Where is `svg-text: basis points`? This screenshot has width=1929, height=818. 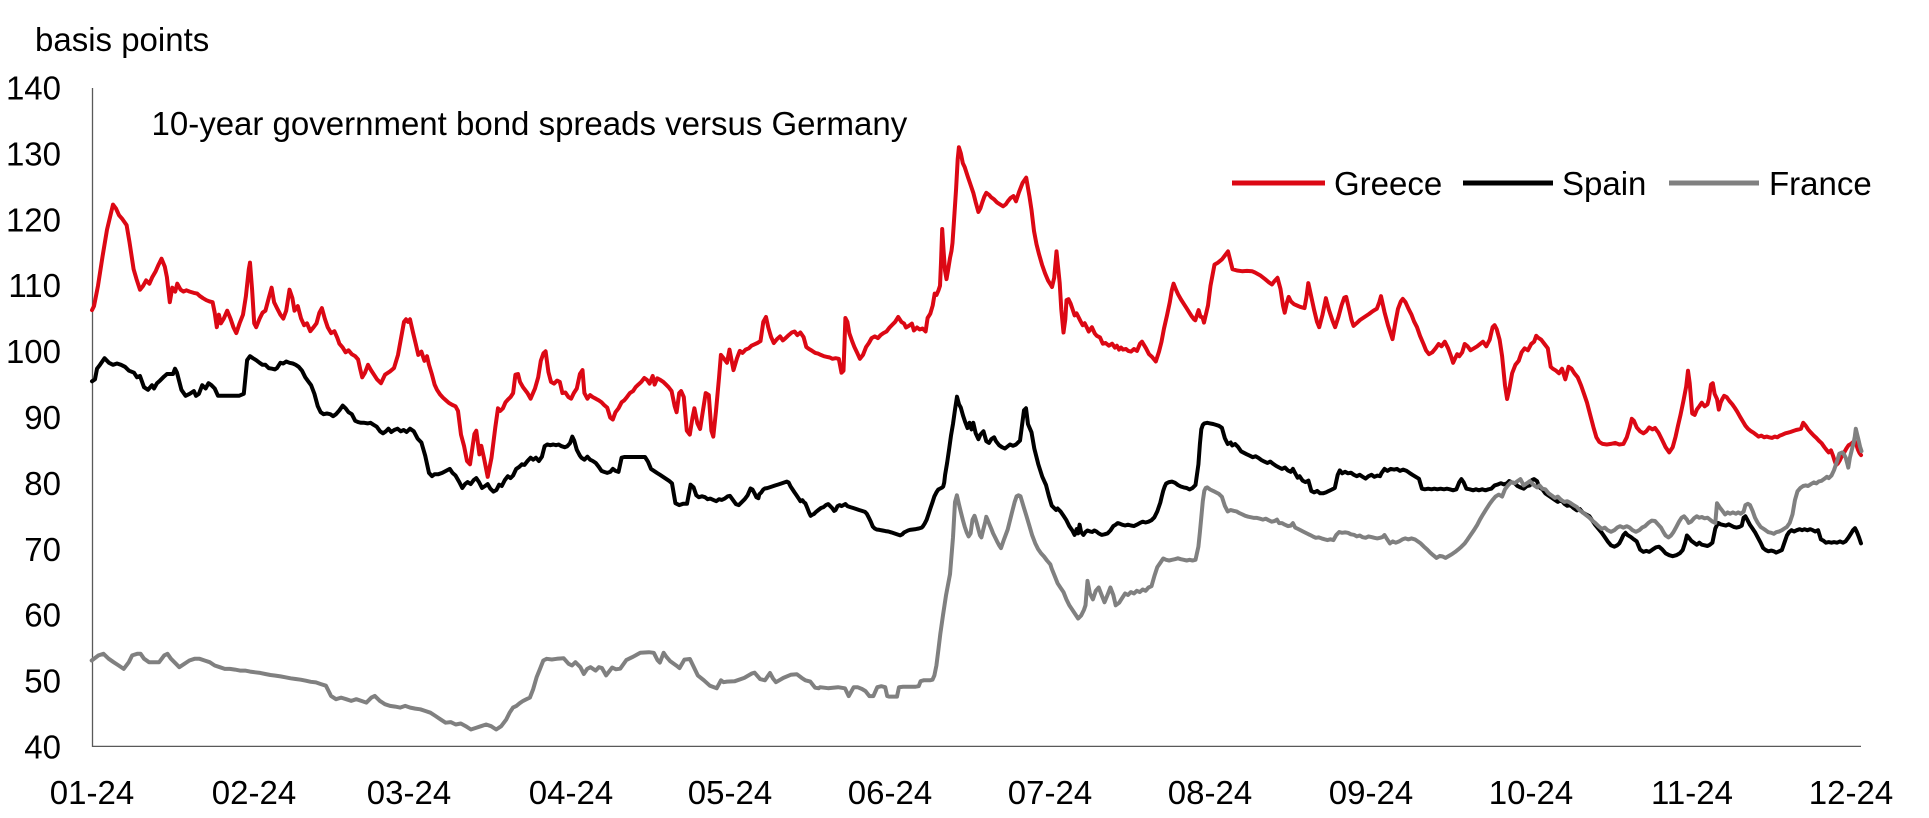
svg-text: basis points is located at coordinates (122, 39).